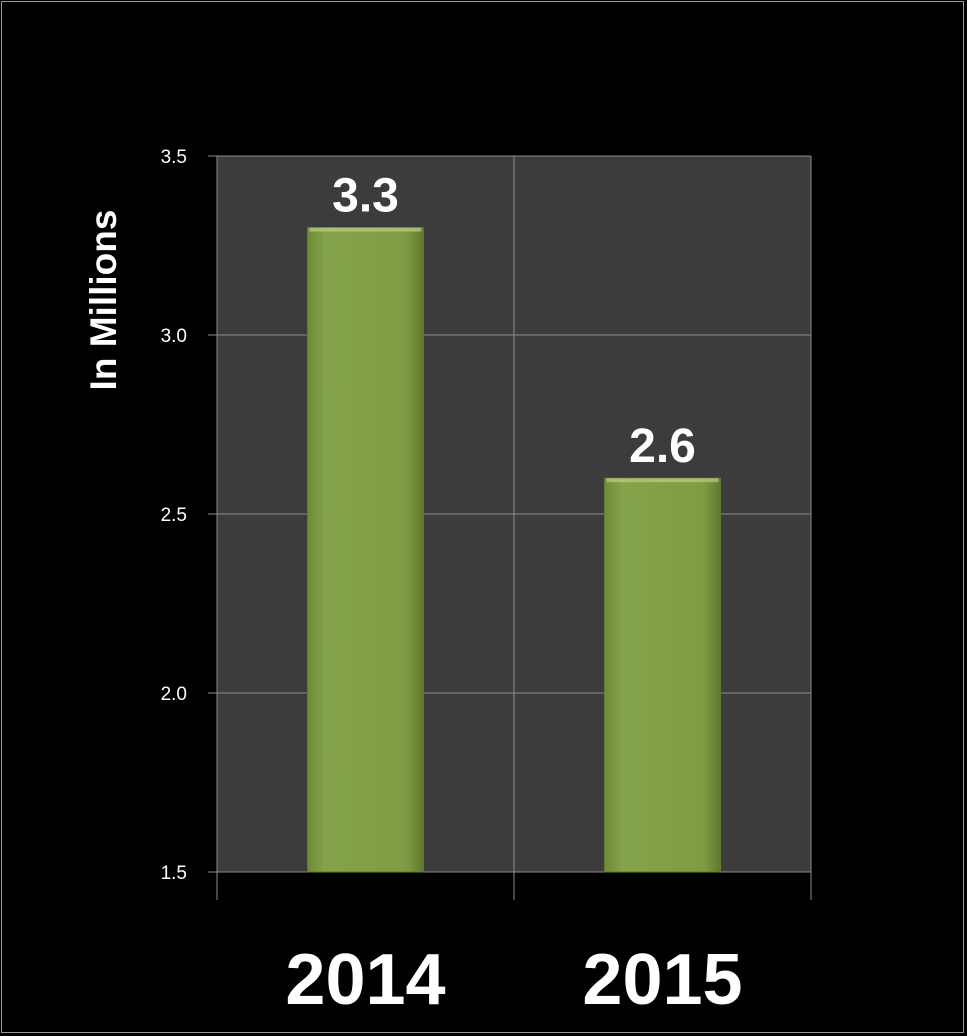 The width and height of the screenshot is (967, 1036). I want to click on y-tick-label: 3.0, so click(174, 336).